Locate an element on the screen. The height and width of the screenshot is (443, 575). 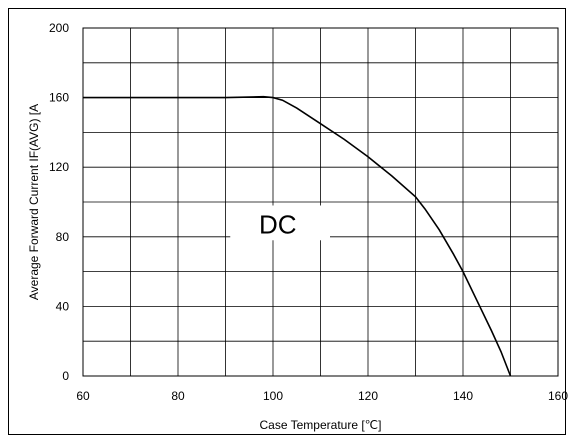
x-tick-label: 120 is located at coordinates (368, 396).